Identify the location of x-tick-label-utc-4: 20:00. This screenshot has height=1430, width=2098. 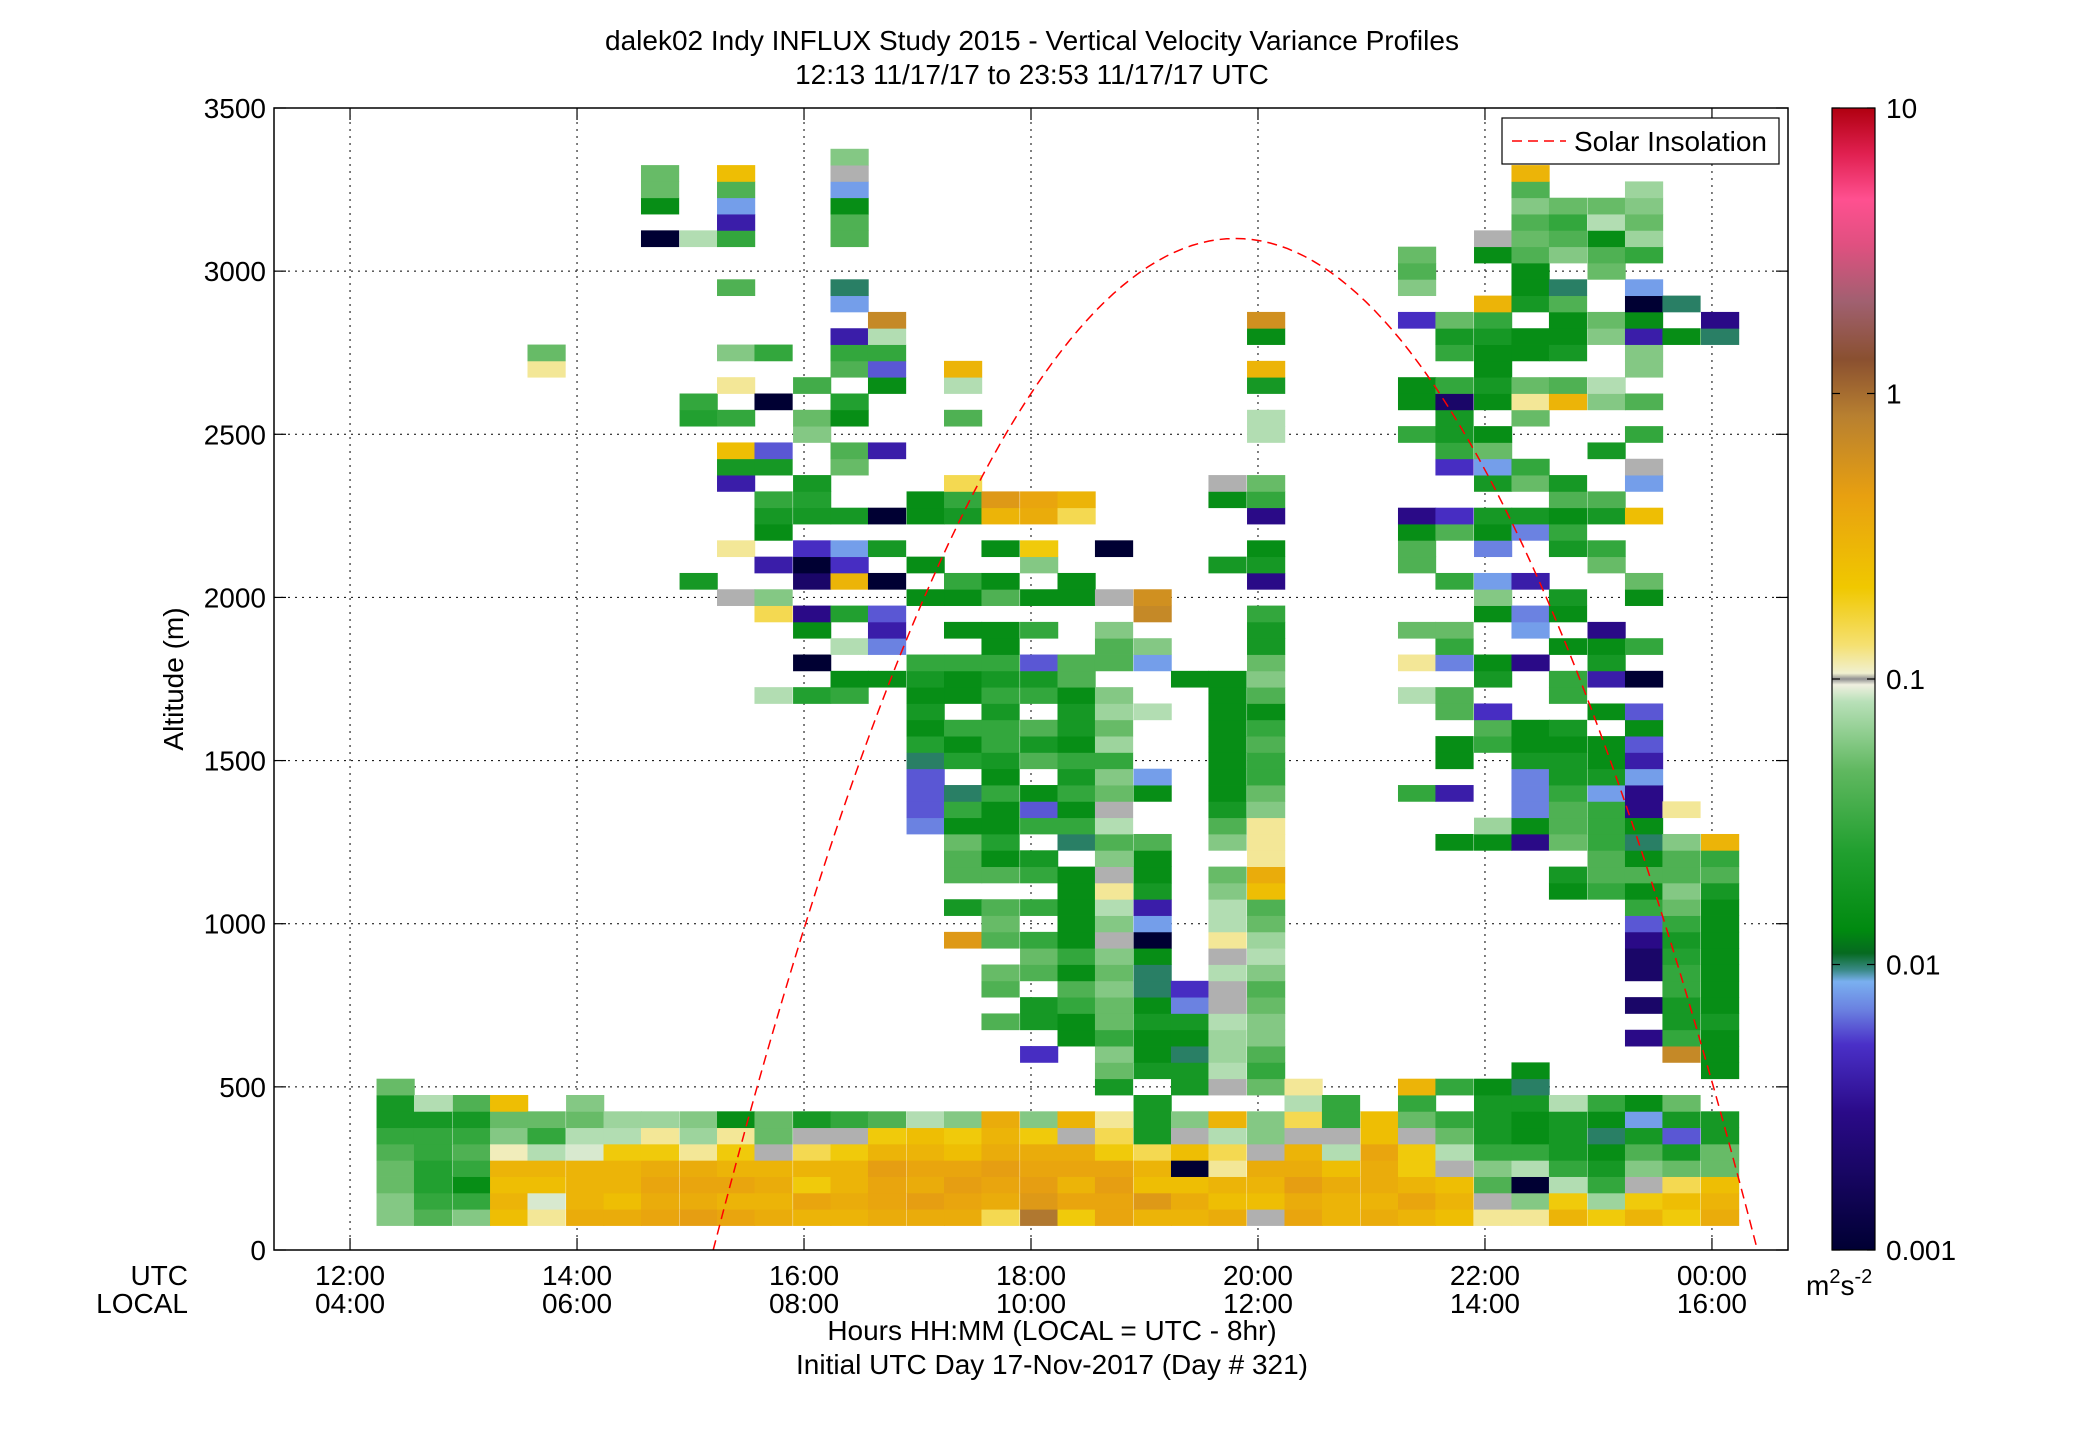
(1258, 1275).